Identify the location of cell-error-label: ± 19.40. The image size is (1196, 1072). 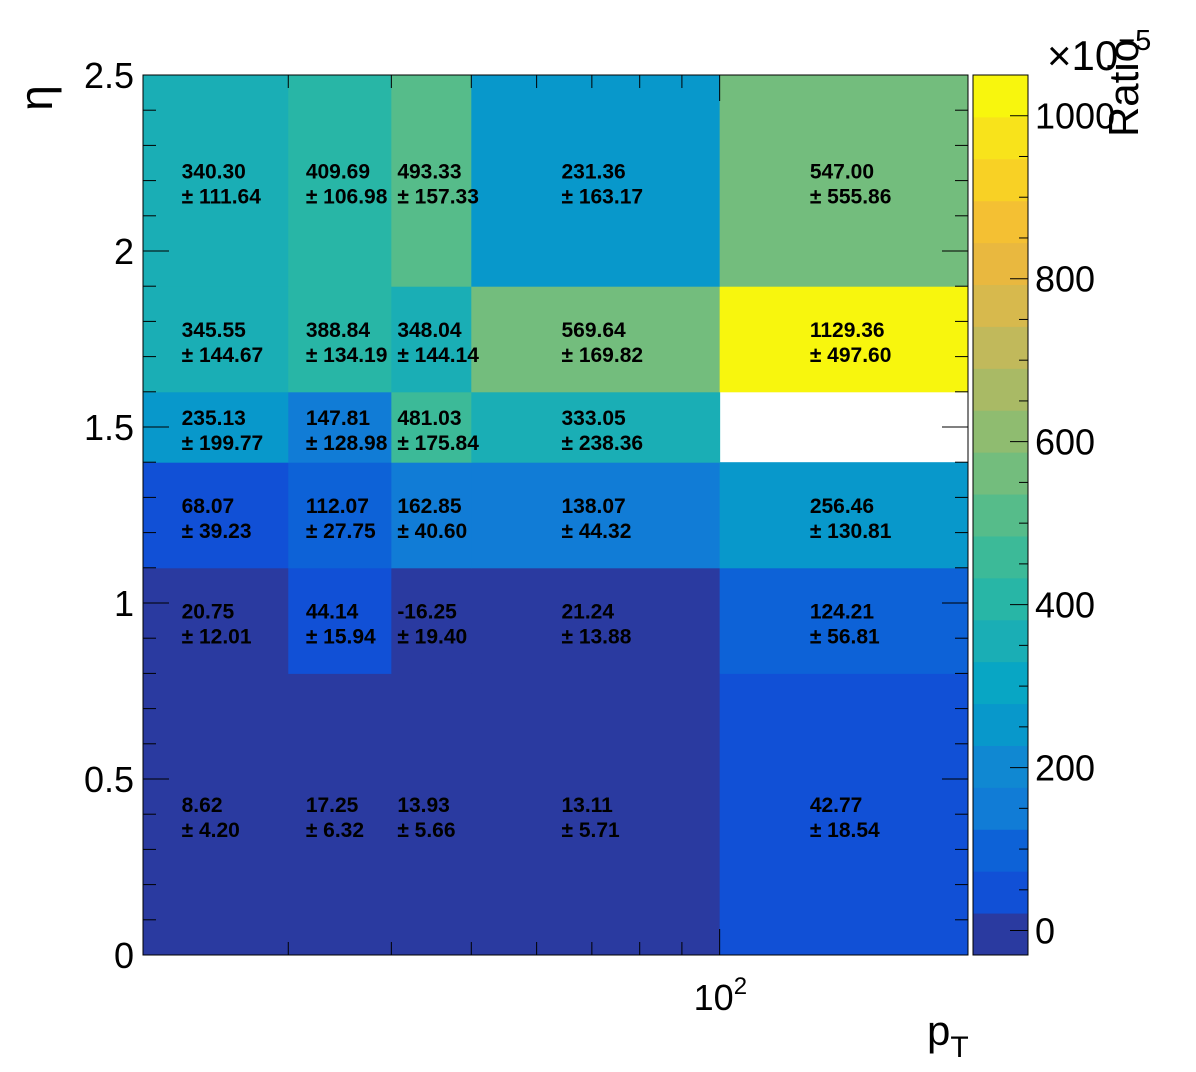
(432, 637).